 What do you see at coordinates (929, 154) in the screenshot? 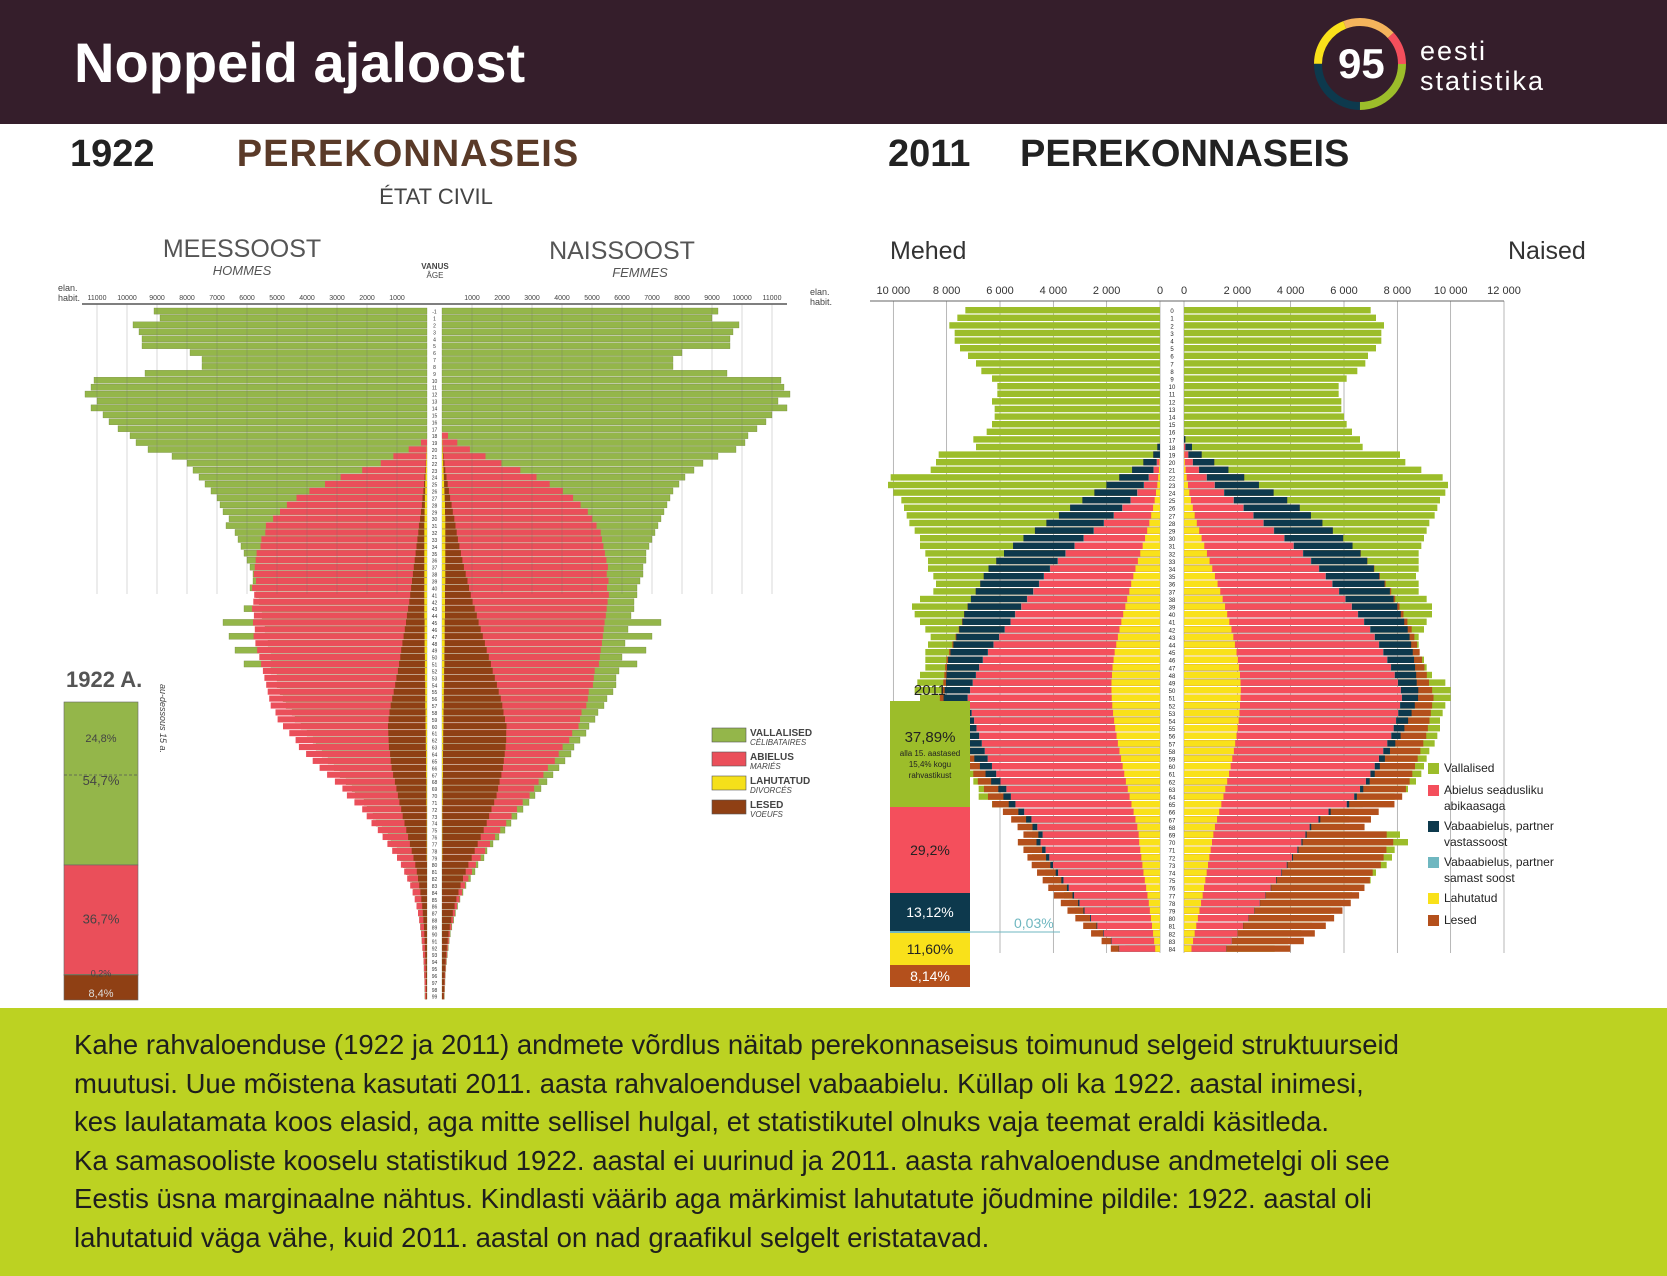
I see `chart-2011-year: 2011` at bounding box center [929, 154].